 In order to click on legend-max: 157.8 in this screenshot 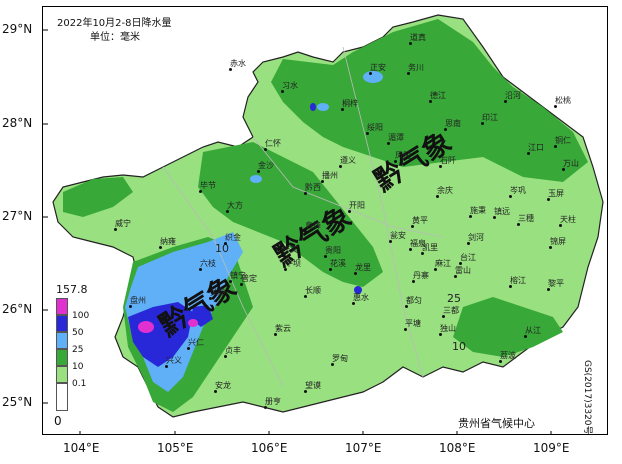, I will do `click(72, 289)`.